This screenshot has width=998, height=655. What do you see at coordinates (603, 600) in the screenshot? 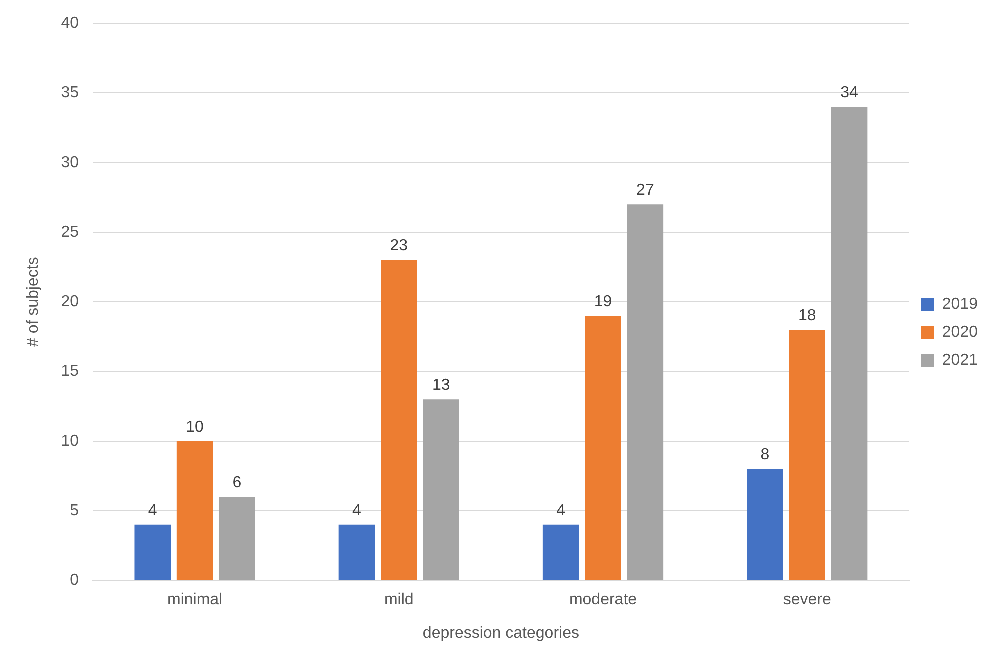
I see `x-tick-label: moderate` at bounding box center [603, 600].